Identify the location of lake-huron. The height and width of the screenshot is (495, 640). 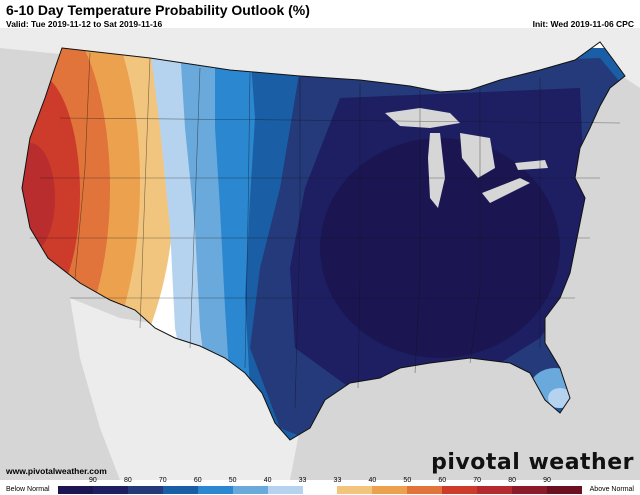
(477, 155).